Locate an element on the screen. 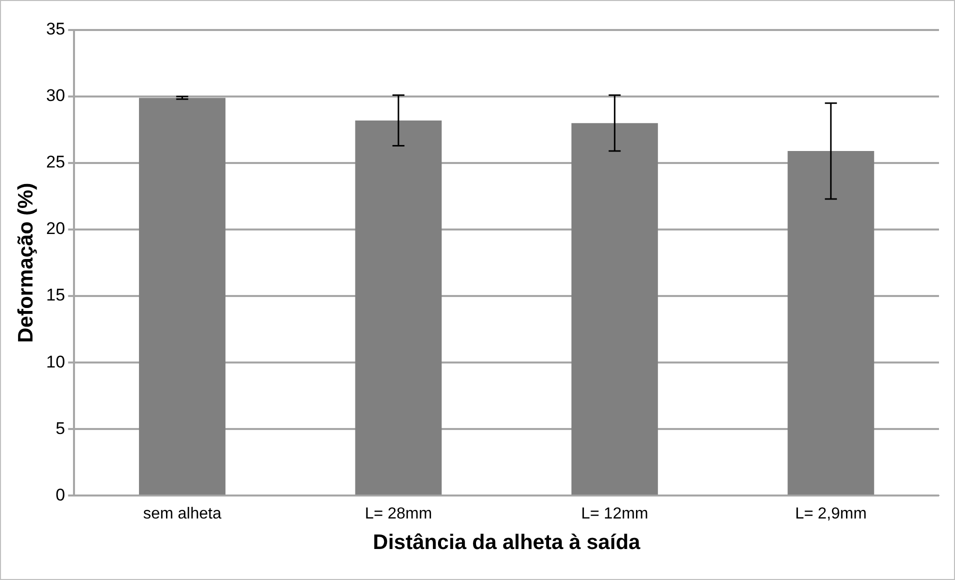  x-tick-label: sem alheta is located at coordinates (182, 514).